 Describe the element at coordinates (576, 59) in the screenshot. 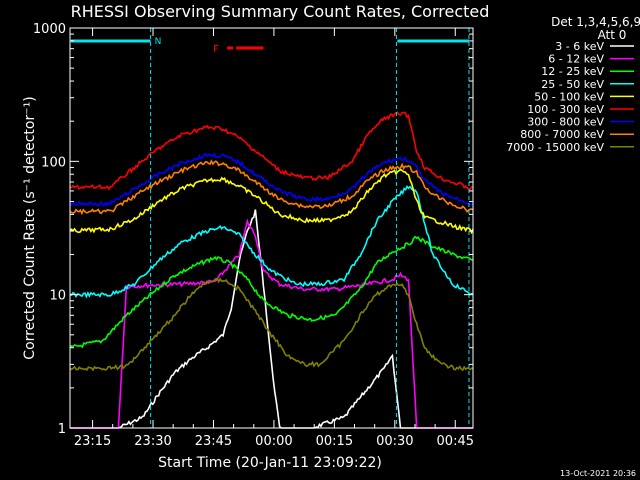

I see `legend-label-2: 6 - 12 keV` at that location.